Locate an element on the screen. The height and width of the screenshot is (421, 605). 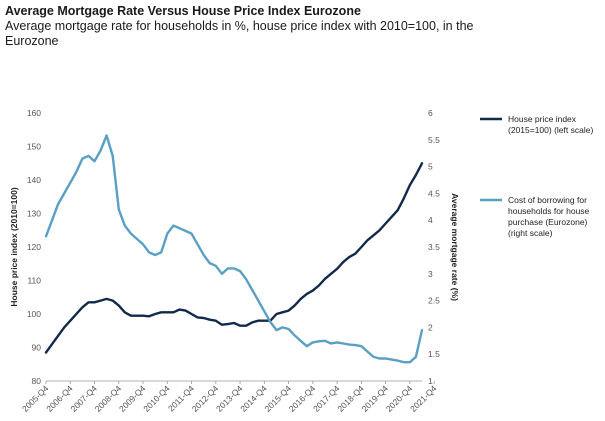
right-tick-label: 3 is located at coordinates (430, 274).